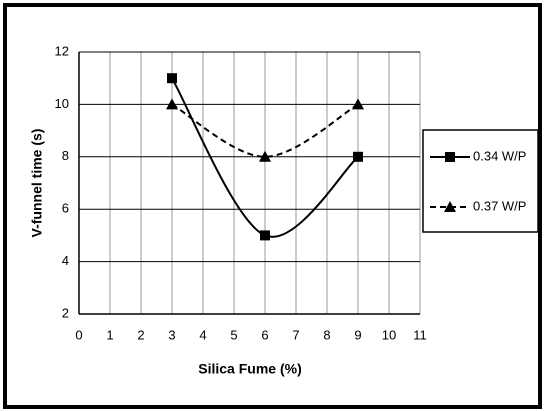  I want to click on x-tick-label: 0, so click(78, 334).